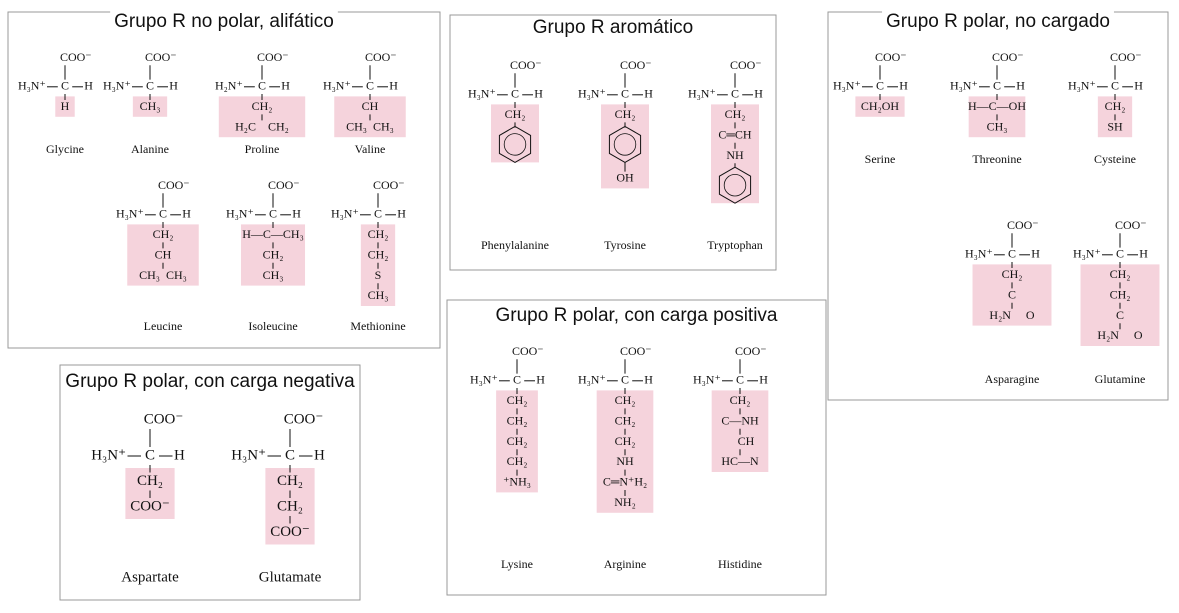 The image size is (1179, 613). I want to click on group-title: Grupo R polar, con carga positiva, so click(637, 315).